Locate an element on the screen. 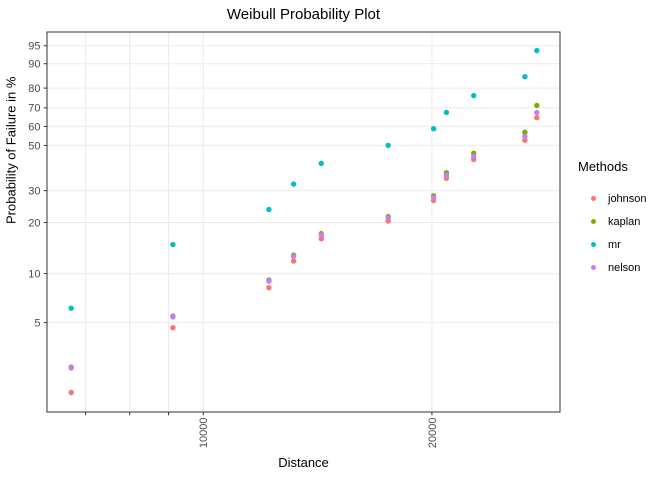 This screenshot has height=480, width=672. y-tick-label: 50 is located at coordinates (34, 146).